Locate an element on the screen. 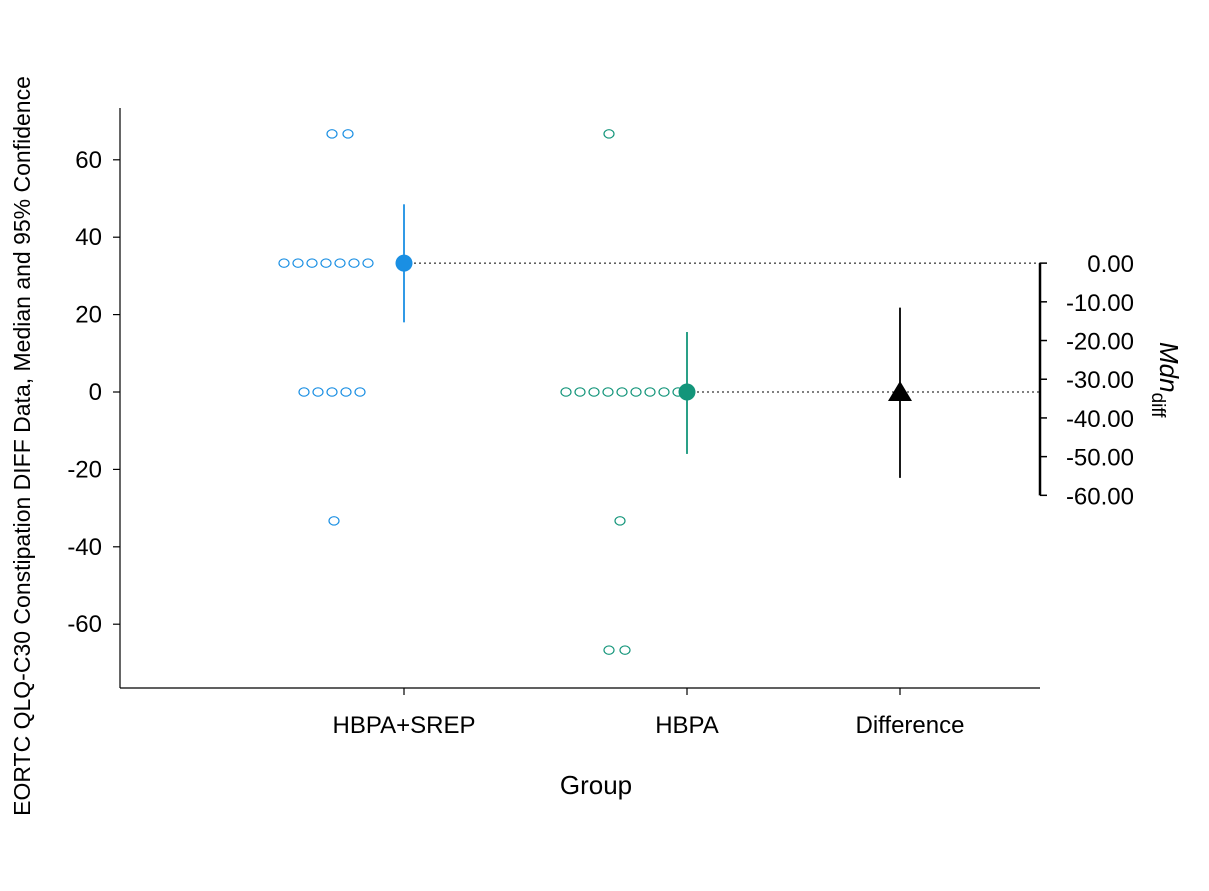 The width and height of the screenshot is (1209, 891). y-tick-label: -60 is located at coordinates (84, 624).